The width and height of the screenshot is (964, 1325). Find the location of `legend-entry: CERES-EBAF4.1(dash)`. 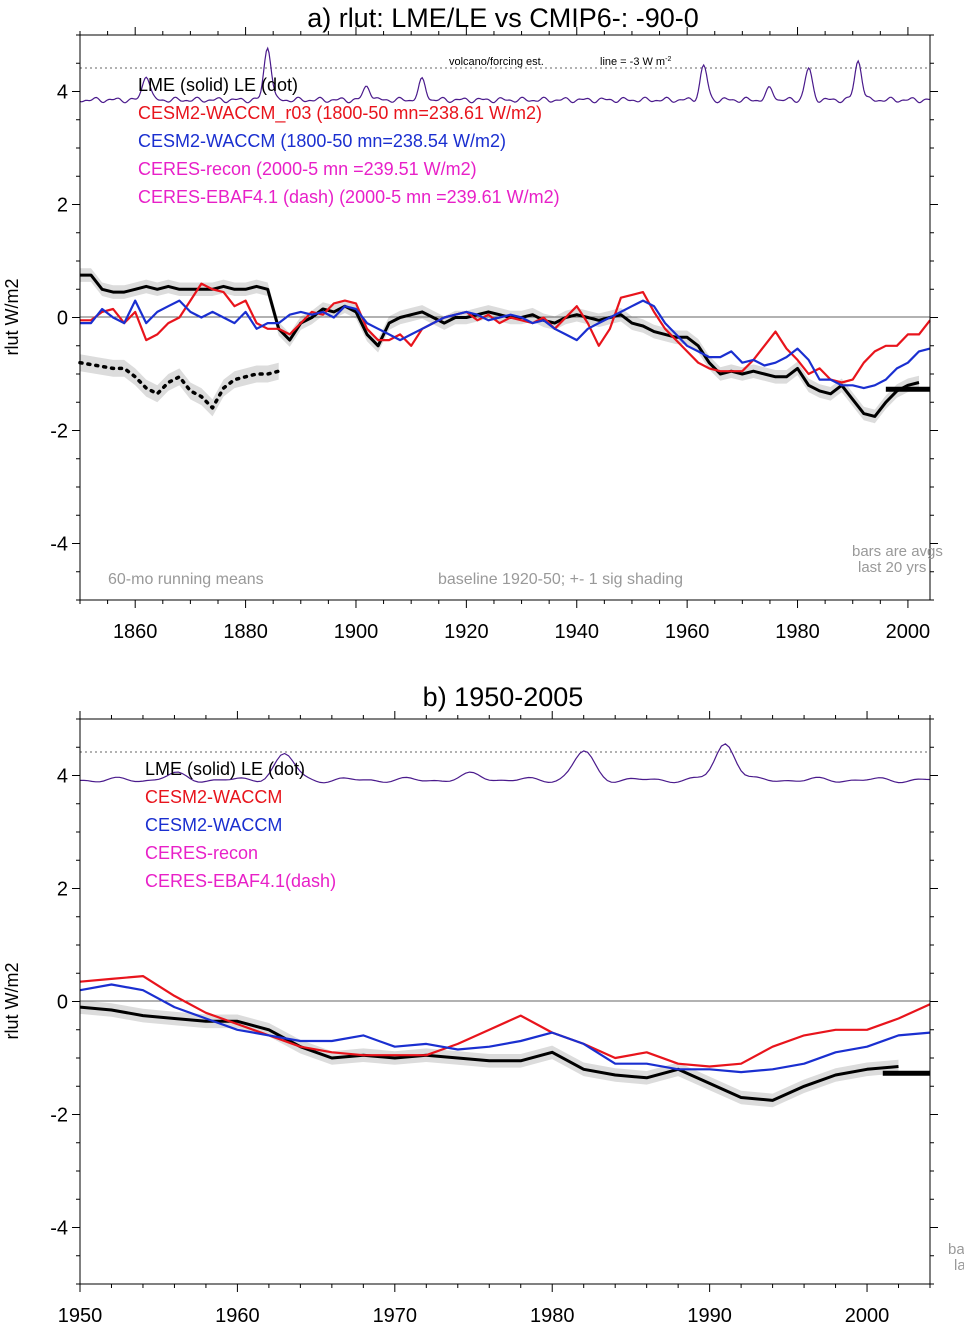

legend-entry: CERES-EBAF4.1(dash) is located at coordinates (240, 881).